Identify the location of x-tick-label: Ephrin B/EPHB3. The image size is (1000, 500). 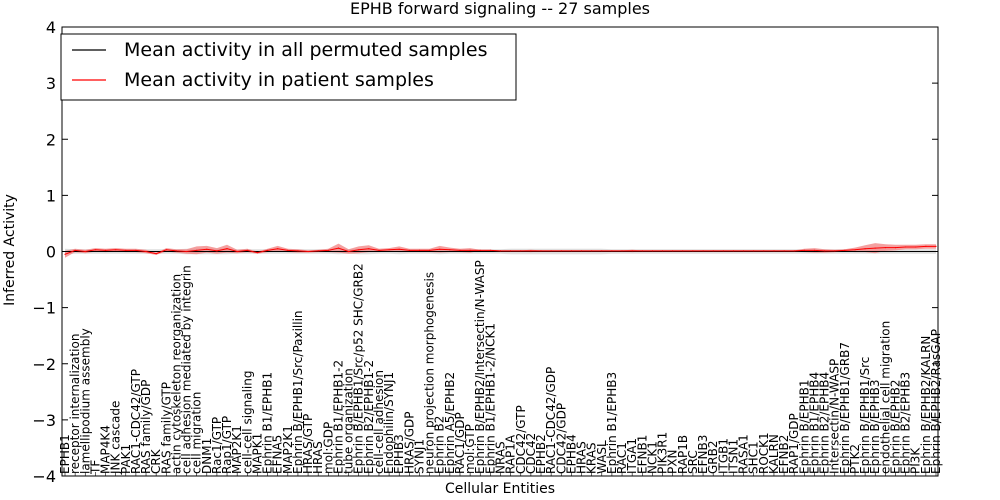
(875, 427).